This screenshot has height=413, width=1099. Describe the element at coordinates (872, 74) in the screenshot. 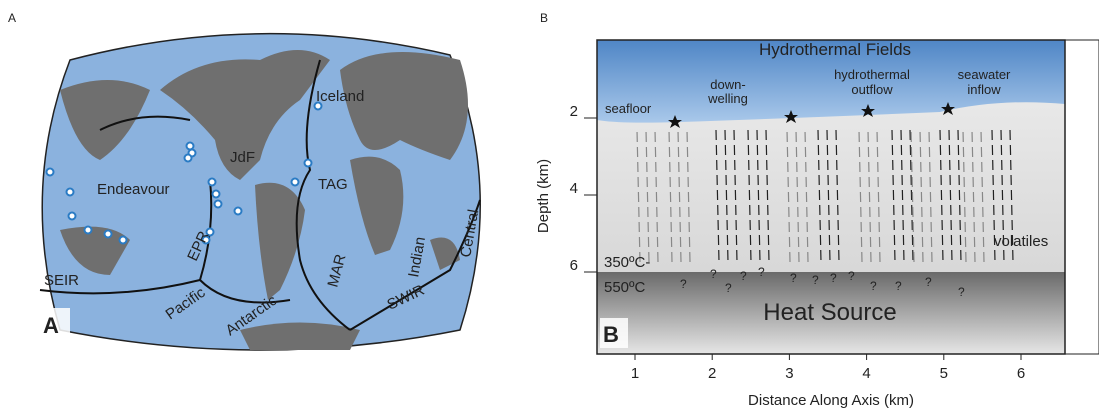

I see `annotation: hydrothermal` at that location.